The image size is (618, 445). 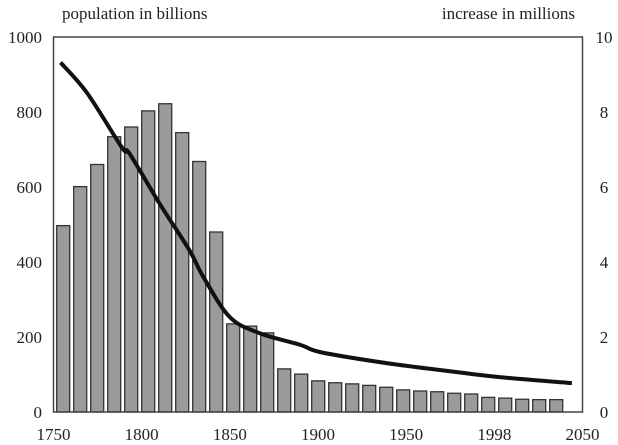 I want to click on x-tick-1900: 1900, so click(x=318, y=434).